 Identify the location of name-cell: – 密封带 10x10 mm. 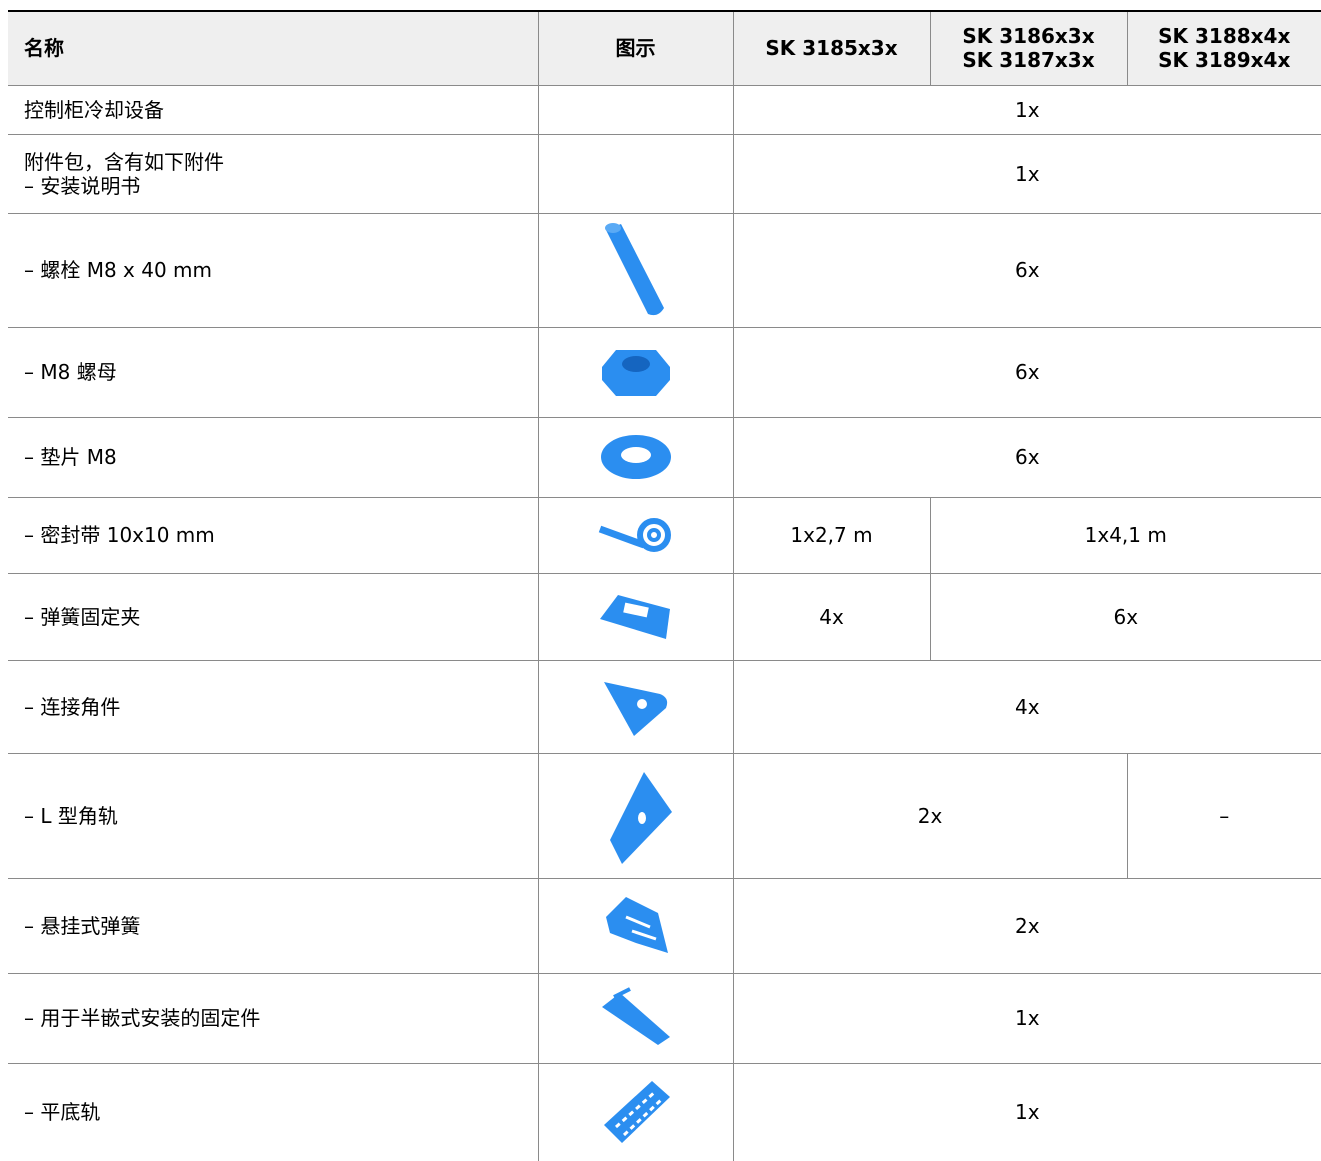
(273, 535).